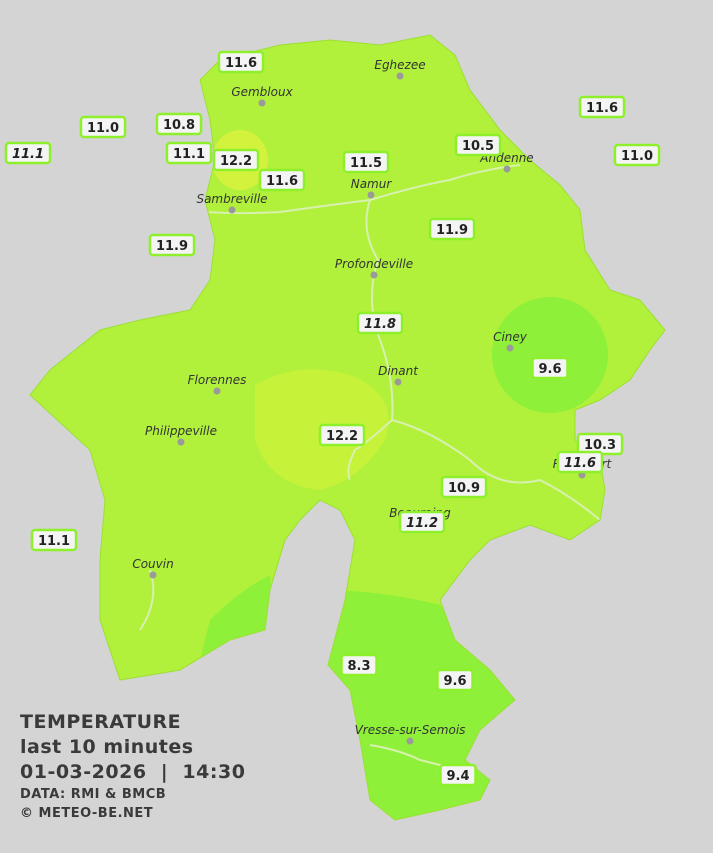  What do you see at coordinates (231, 199) in the screenshot?
I see `city-label: Sambreville` at bounding box center [231, 199].